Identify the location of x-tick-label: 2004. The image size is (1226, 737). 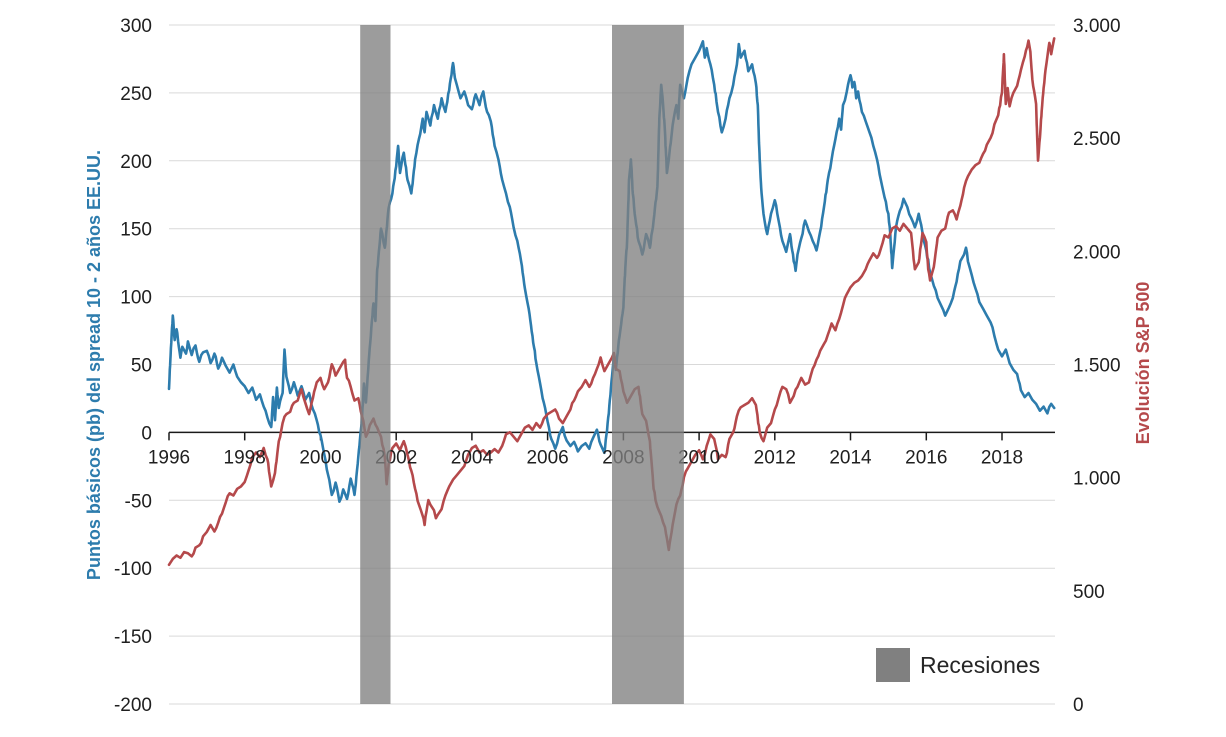
(472, 457).